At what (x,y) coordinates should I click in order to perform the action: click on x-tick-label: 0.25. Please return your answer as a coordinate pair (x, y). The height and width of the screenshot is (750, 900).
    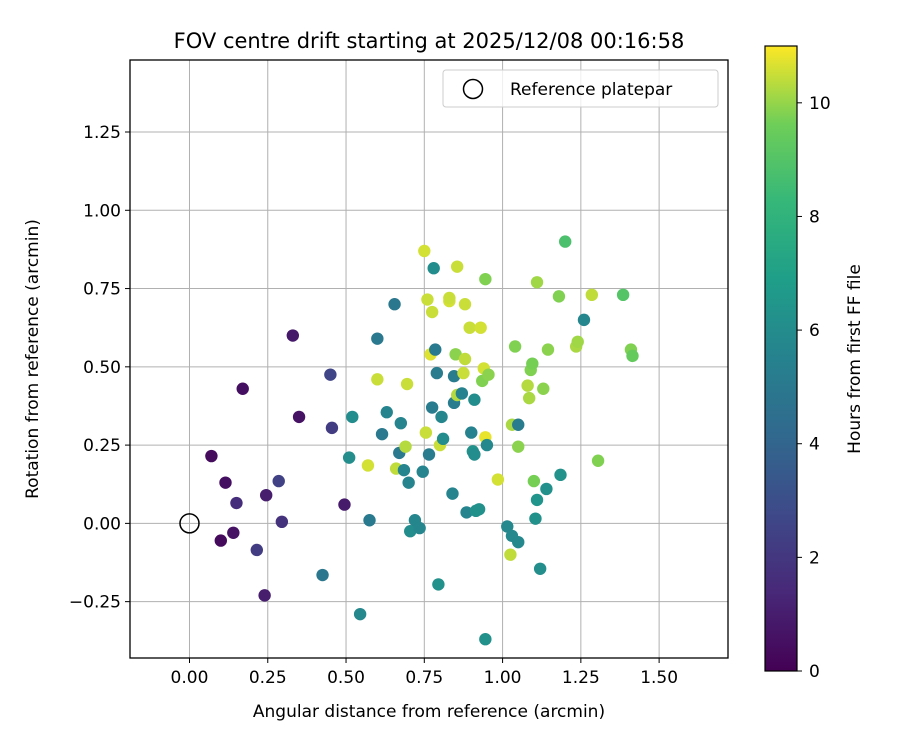
    Looking at the image, I should click on (268, 678).